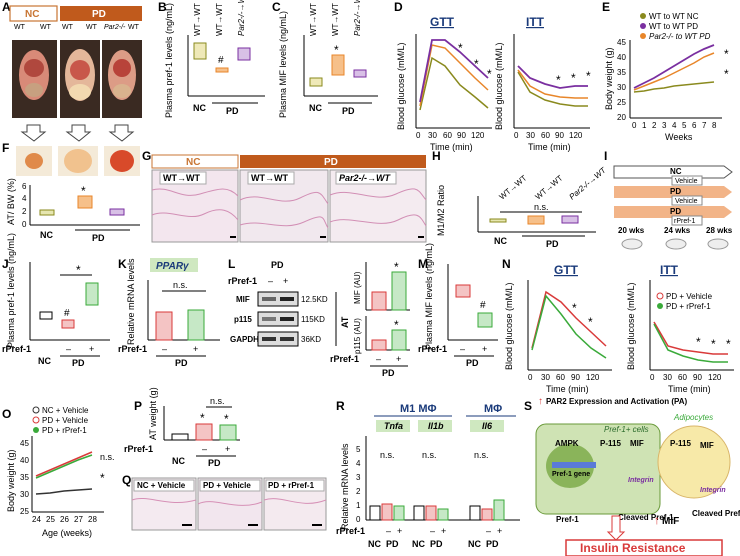 This screenshot has width=740, height=556. Describe the element at coordinates (344, 359) in the screenshot. I see `l-rpref-label-2: rPref-1` at that location.